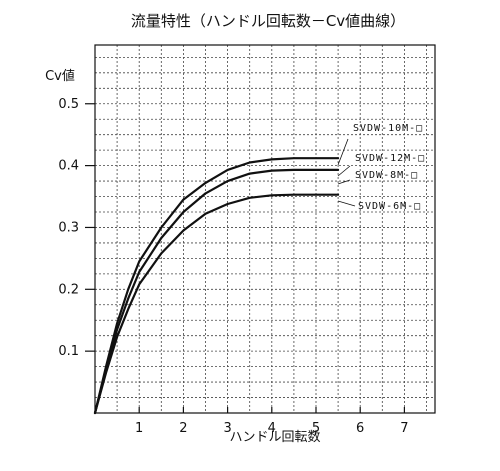  I want to click on y-tick-label: 0.5, so click(68, 104).